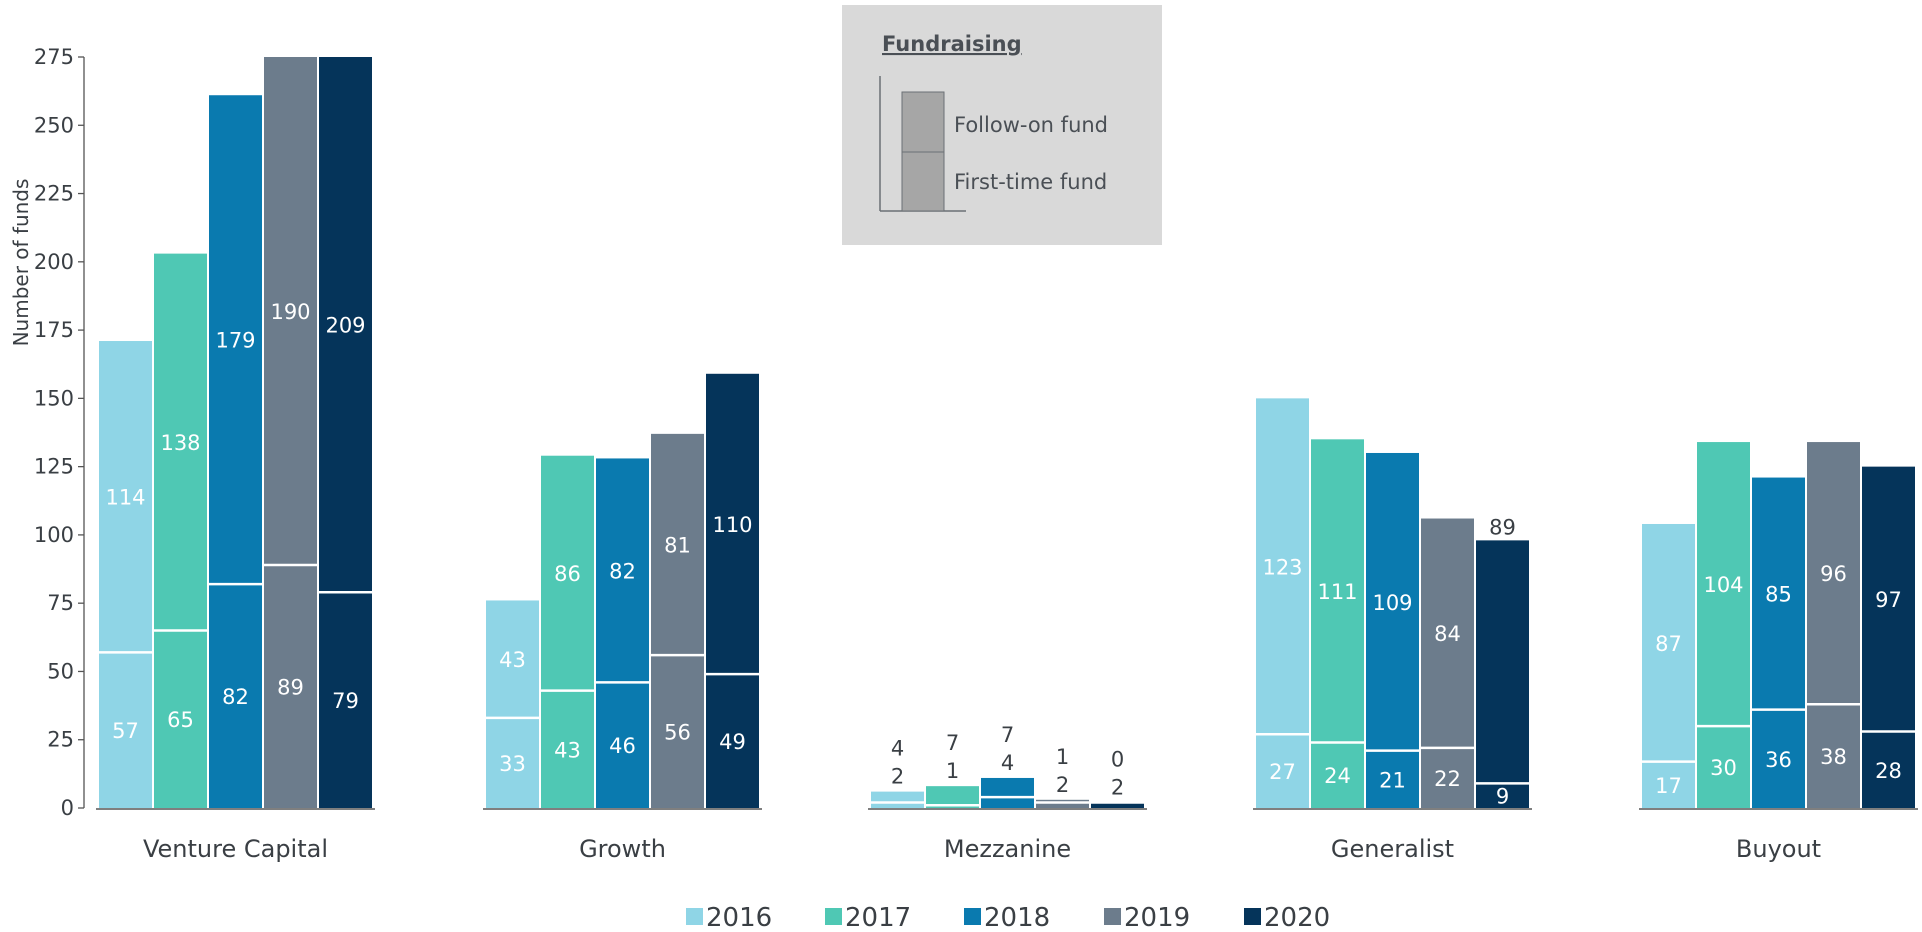 The width and height of the screenshot is (1922, 932). Describe the element at coordinates (1031, 125) in the screenshot. I see `key-follow-on-label: Follow-on fund` at that location.